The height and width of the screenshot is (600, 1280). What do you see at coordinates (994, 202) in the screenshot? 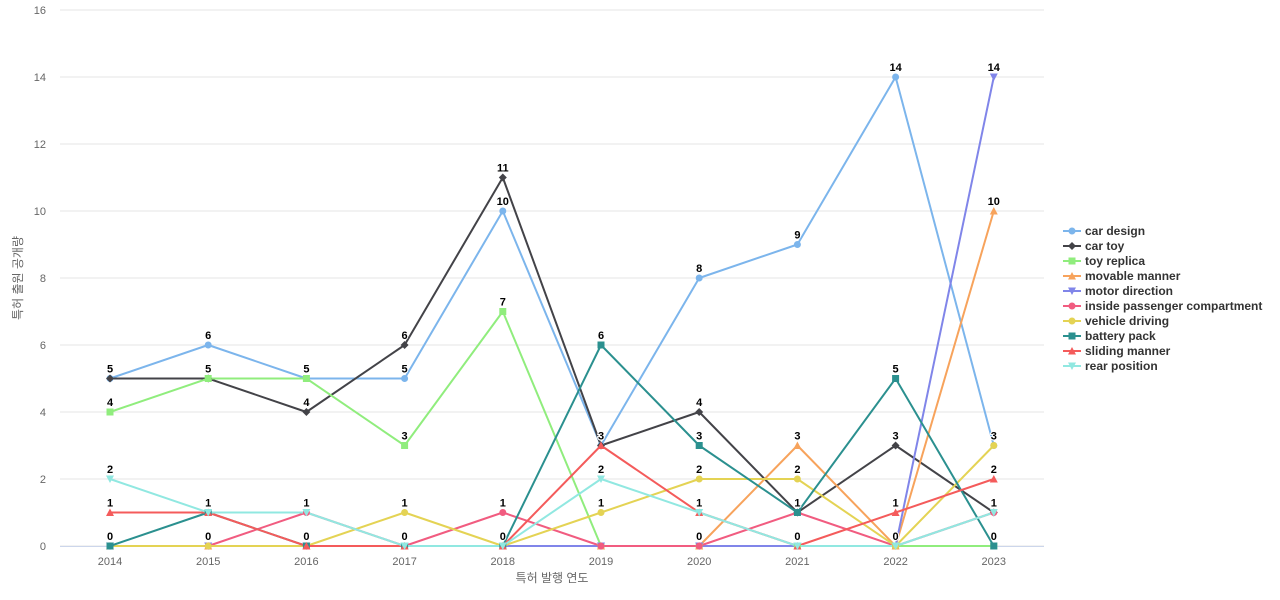
I see `data-label: 10` at bounding box center [994, 202].